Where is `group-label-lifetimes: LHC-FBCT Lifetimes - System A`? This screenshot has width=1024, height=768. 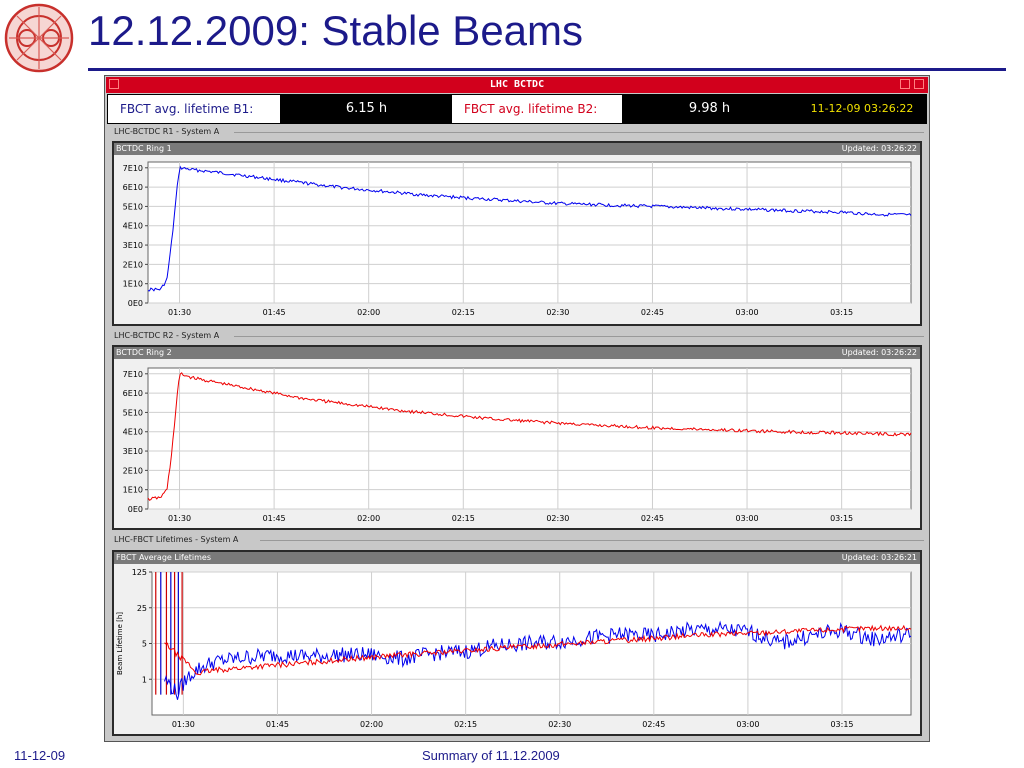 group-label-lifetimes: LHC-FBCT Lifetimes - System A is located at coordinates (176, 539).